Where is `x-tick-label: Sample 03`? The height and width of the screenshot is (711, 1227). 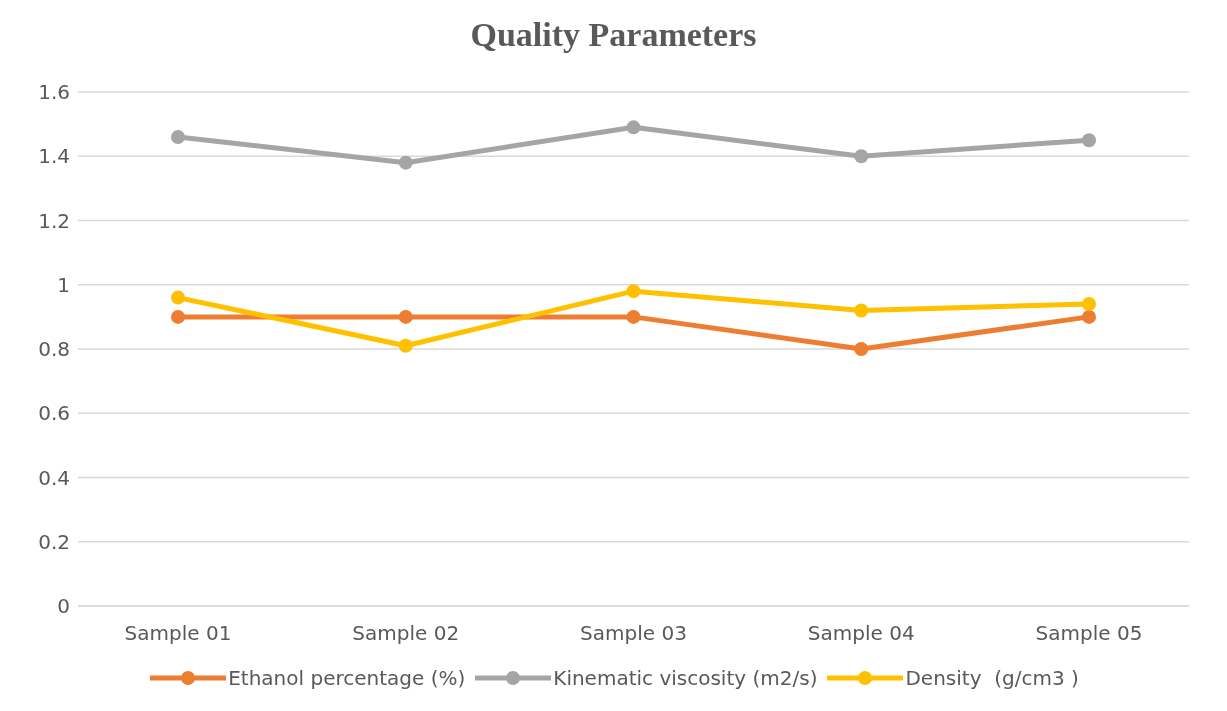 x-tick-label: Sample 03 is located at coordinates (633, 633).